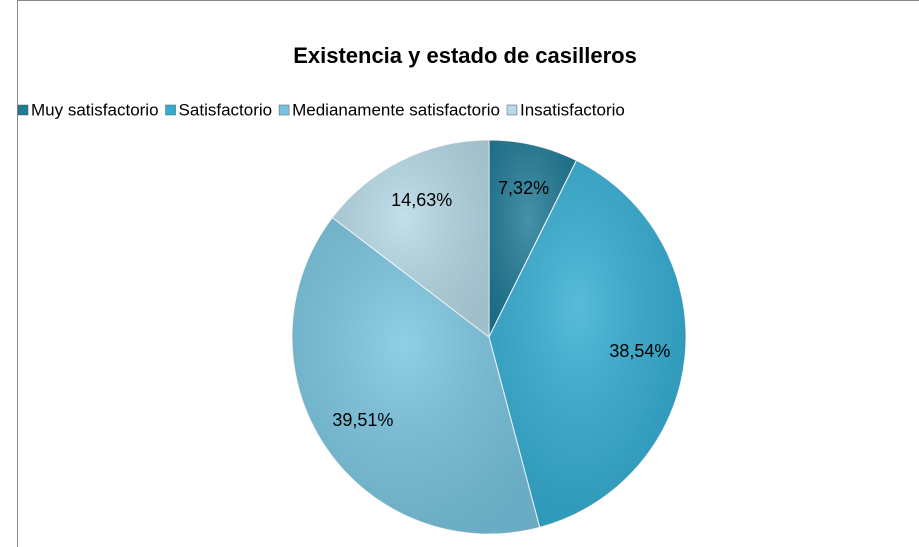  What do you see at coordinates (95, 109) in the screenshot?
I see `legend-label: Muy satisfactorio` at bounding box center [95, 109].